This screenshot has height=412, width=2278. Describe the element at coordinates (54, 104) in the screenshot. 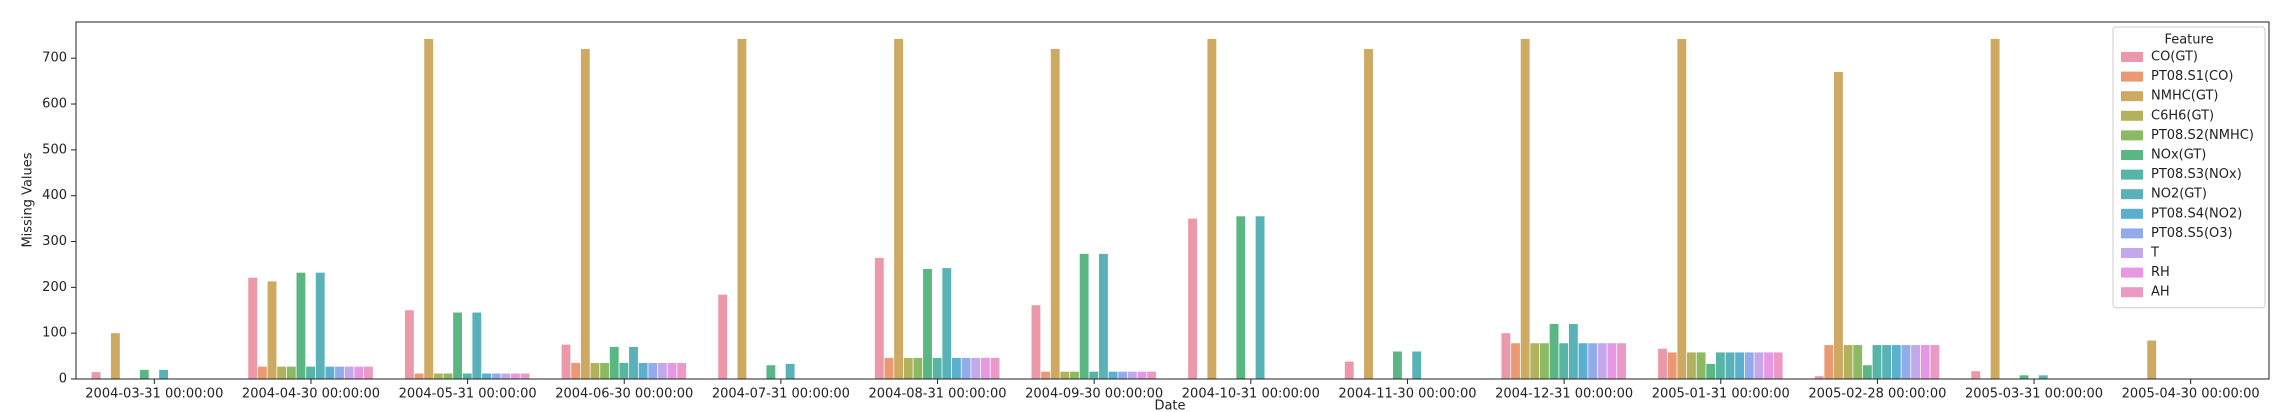

I see `y-tick-label: 600` at that location.